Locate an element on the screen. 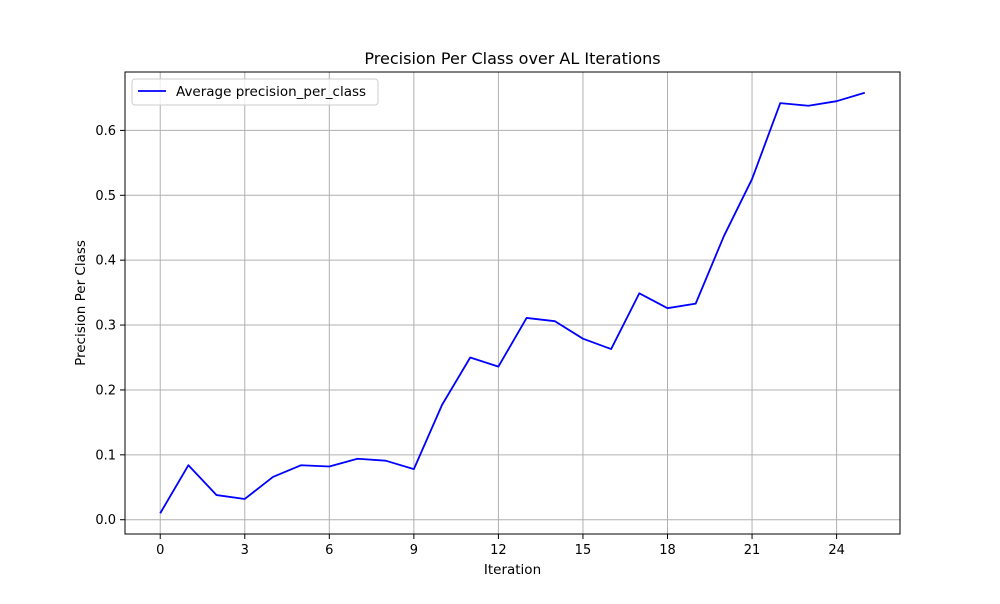  y-tick-label: 0.0 is located at coordinates (105, 520).